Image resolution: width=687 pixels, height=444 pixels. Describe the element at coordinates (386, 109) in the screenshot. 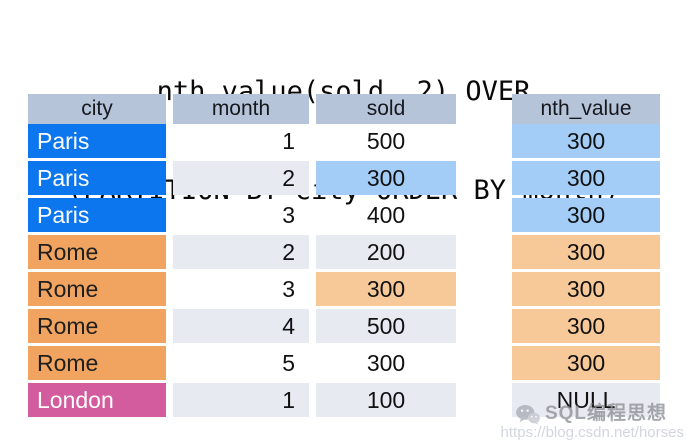

I see `header-sold: sold` at that location.